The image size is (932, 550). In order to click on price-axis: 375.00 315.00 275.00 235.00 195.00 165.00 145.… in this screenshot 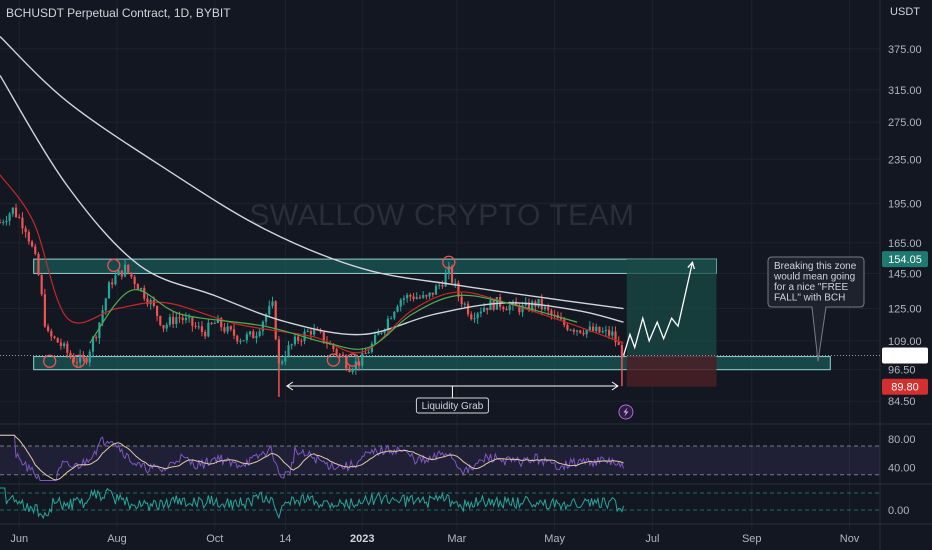, I will do `click(905, 226)`.